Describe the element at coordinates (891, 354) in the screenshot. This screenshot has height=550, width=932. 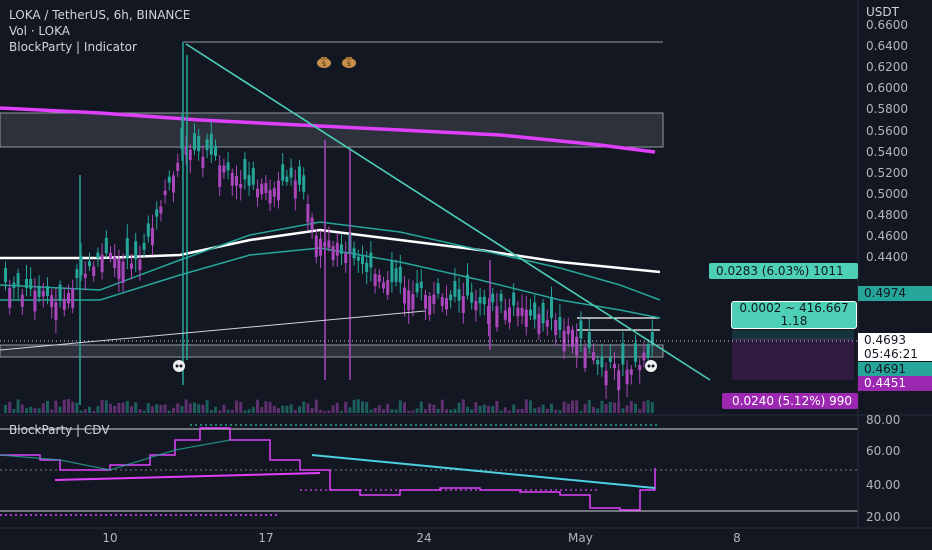
I see `bar-countdown: 05:46:21` at that location.